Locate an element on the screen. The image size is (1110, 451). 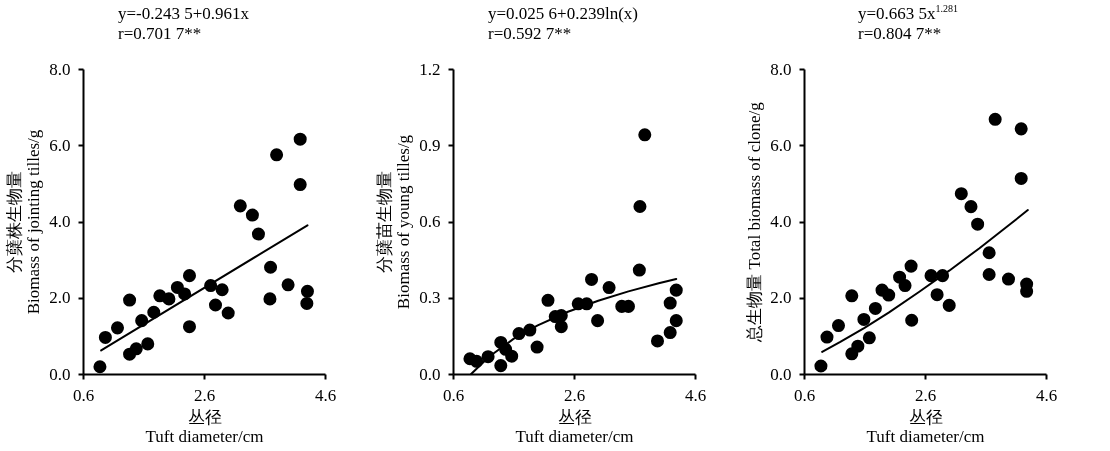
y-axis-title: 分蘖苗生物量 Biomass of young tilles/g is located at coordinates (394, 222).